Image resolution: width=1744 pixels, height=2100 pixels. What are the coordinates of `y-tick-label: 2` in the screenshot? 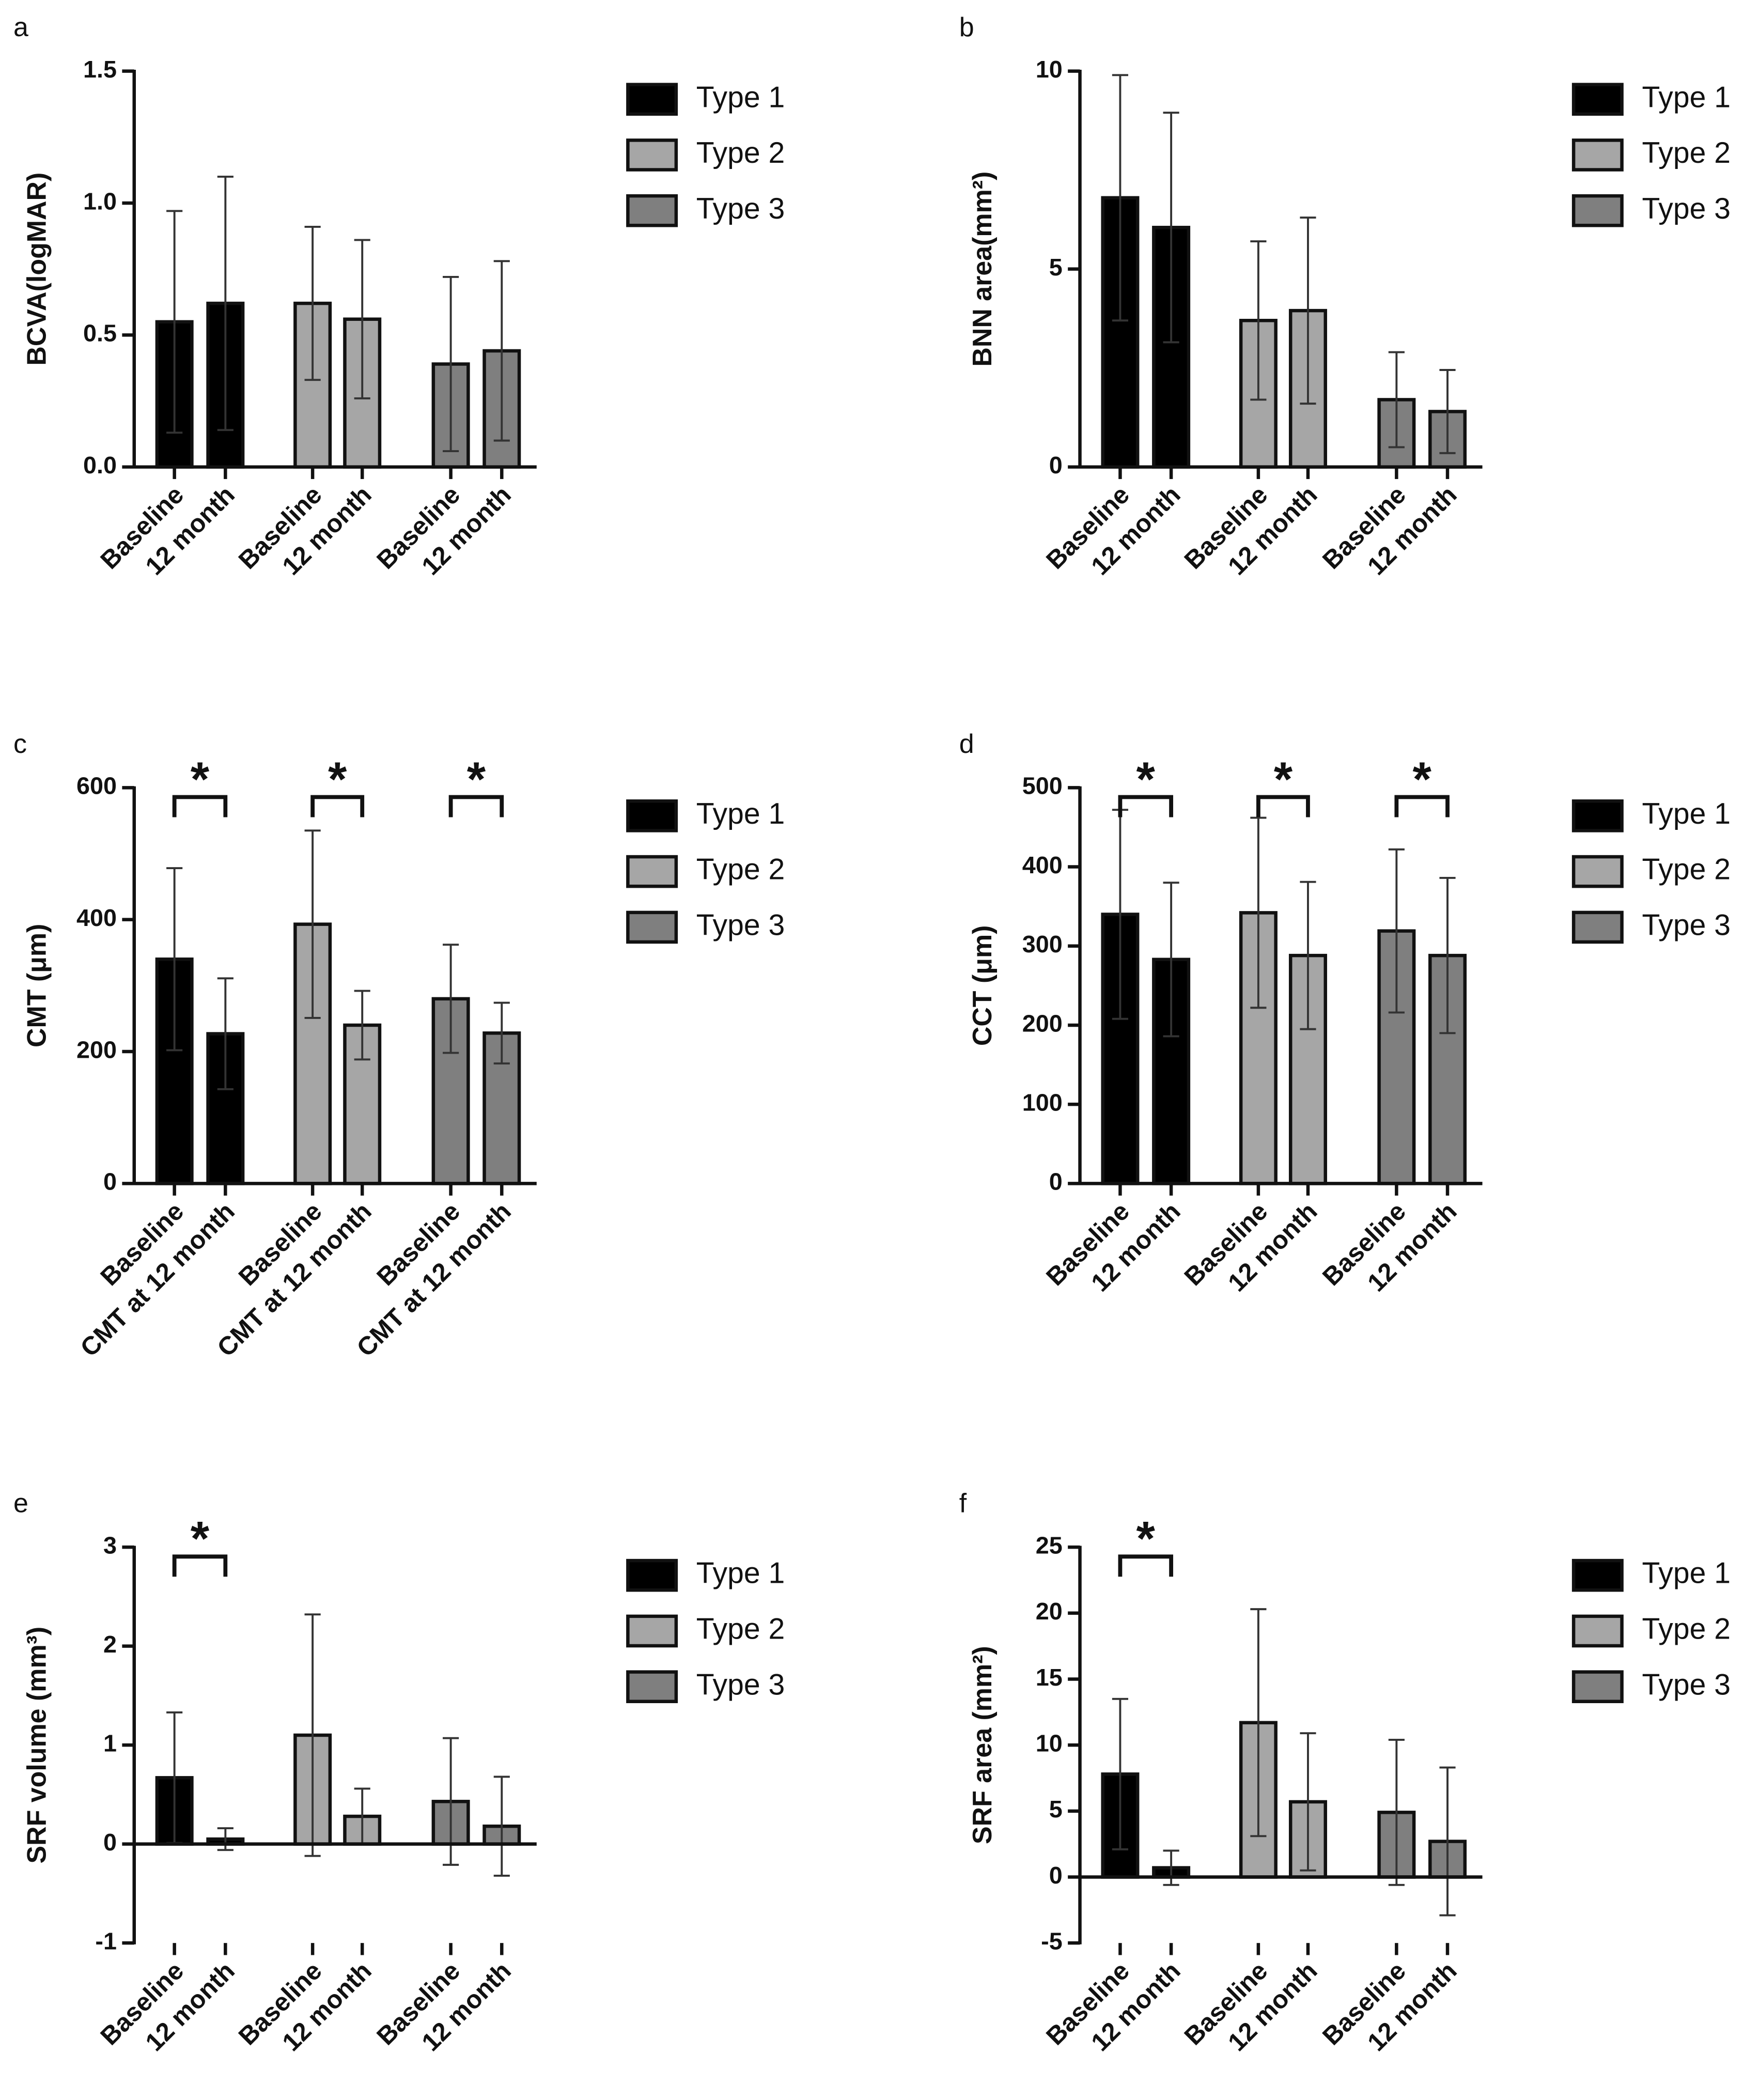 It's located at (110, 1644).